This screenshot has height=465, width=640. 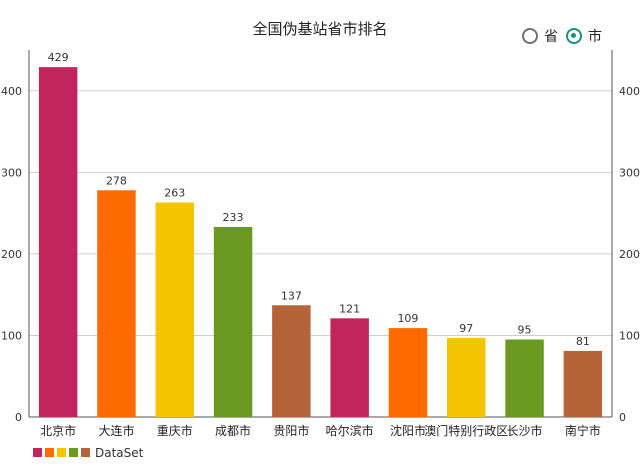 What do you see at coordinates (18, 417) in the screenshot?
I see `y-tick-label-left: 0` at bounding box center [18, 417].